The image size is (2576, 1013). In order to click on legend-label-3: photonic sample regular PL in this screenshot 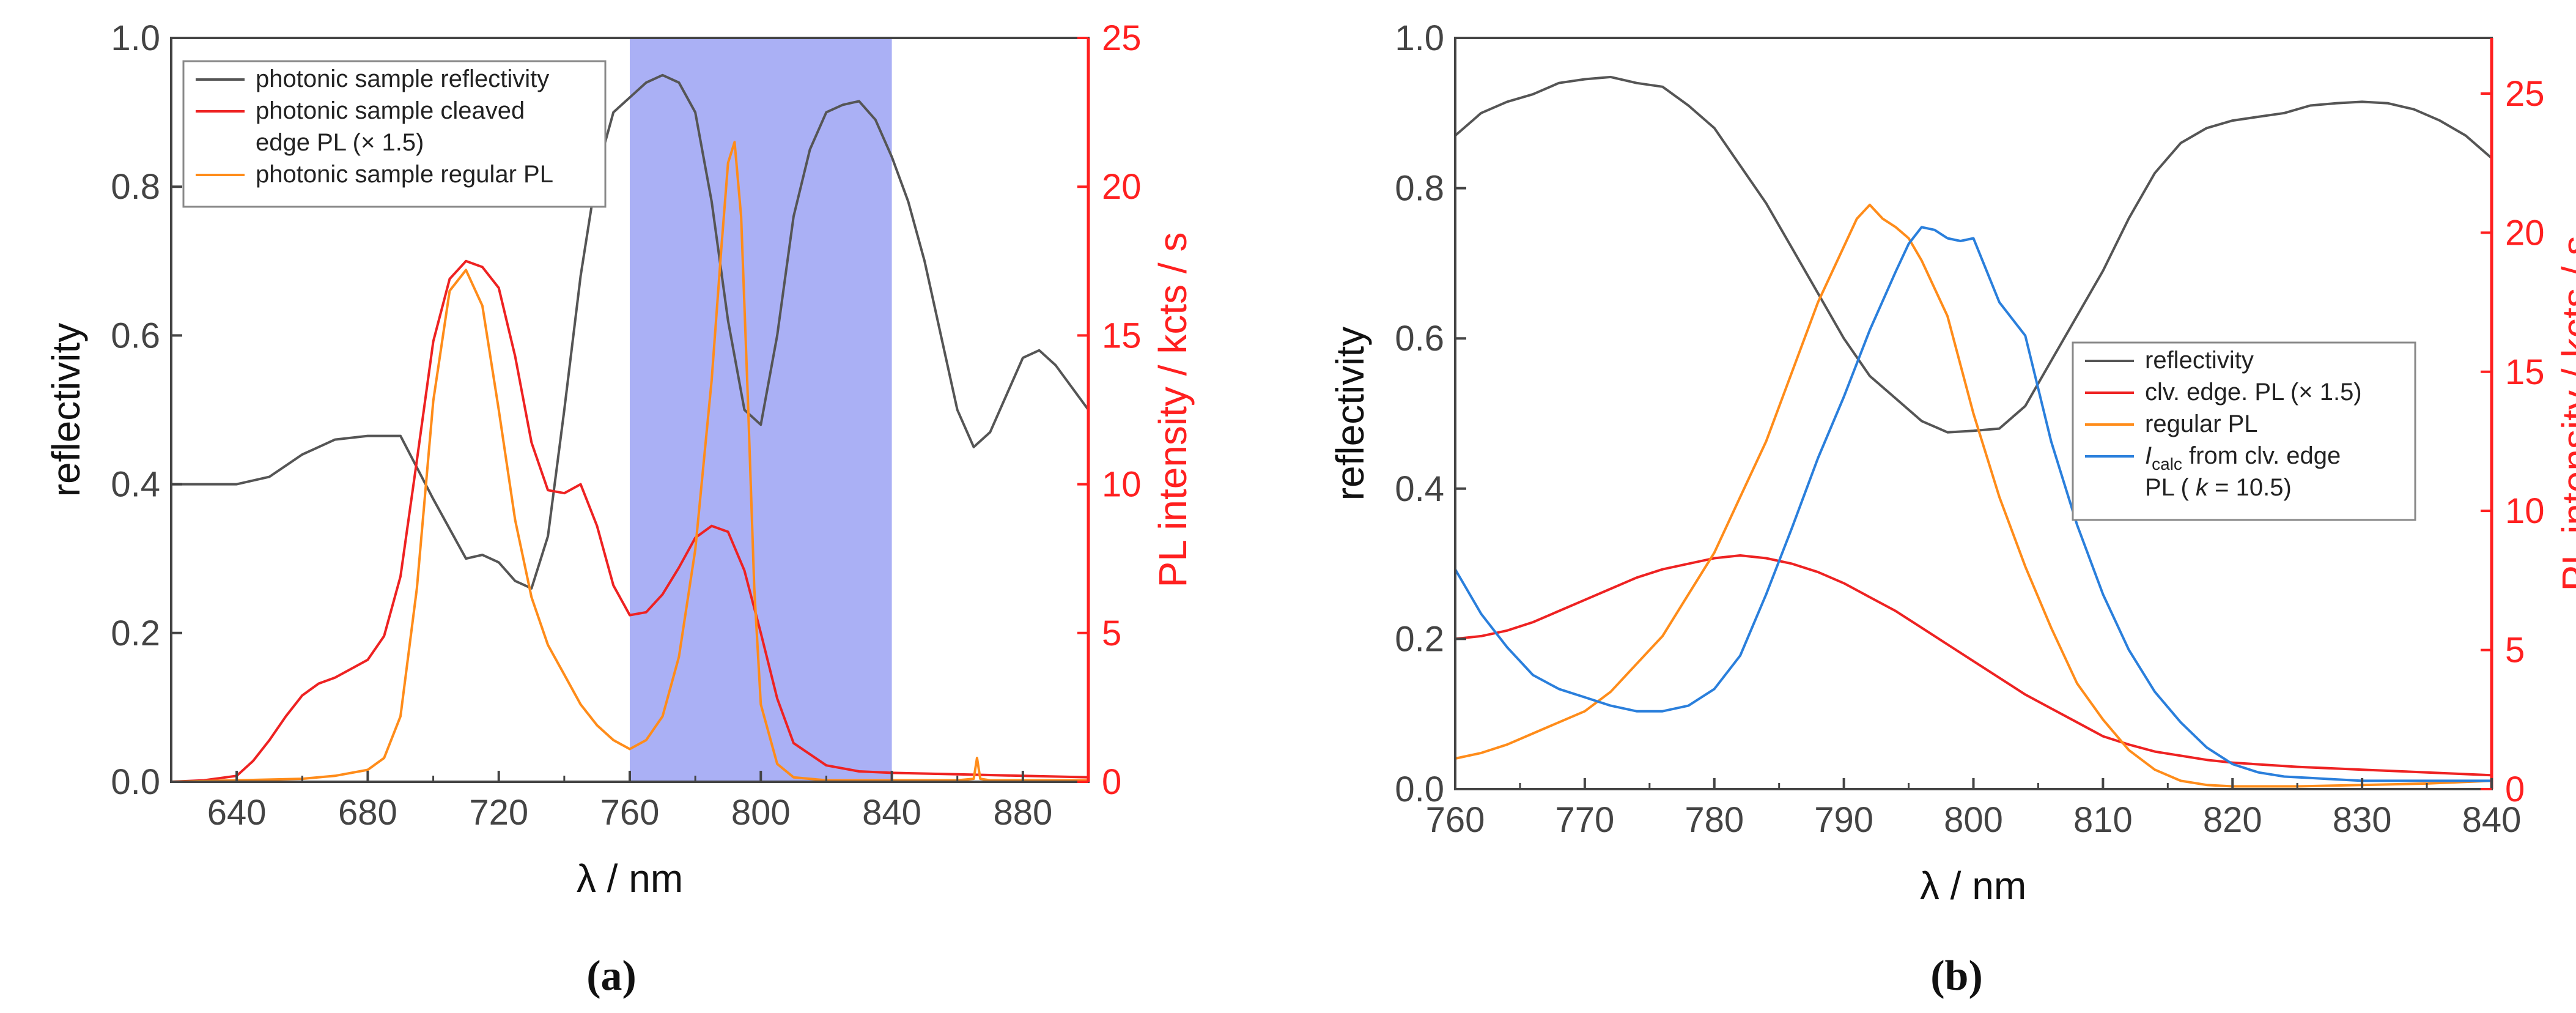, I will do `click(404, 174)`.